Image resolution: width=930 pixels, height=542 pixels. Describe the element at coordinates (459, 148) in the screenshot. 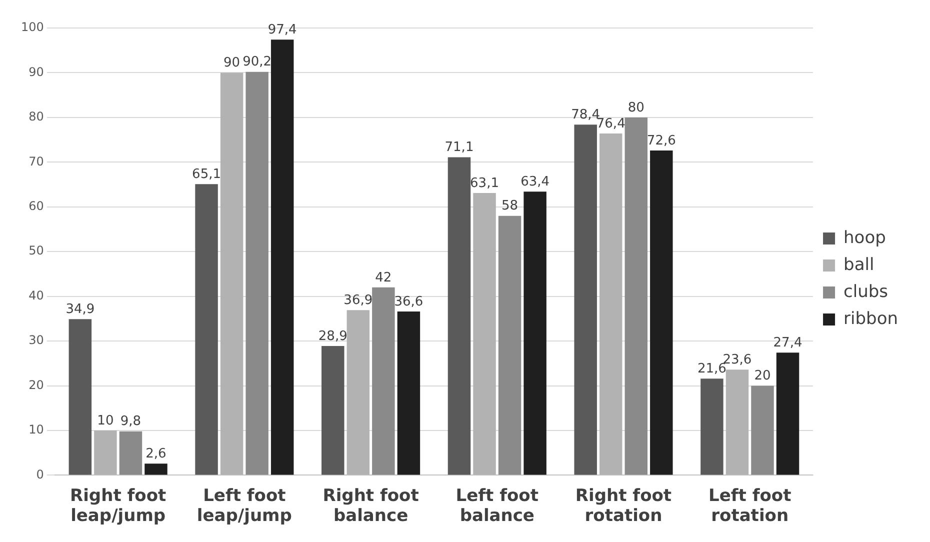

I see `data-label: 71,1` at that location.